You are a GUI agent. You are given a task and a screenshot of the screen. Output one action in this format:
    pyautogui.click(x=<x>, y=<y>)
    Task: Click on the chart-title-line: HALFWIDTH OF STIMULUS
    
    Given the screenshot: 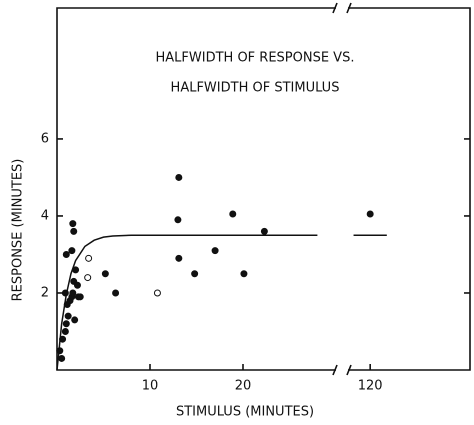 What is the action you would take?
    pyautogui.click(x=255, y=88)
    